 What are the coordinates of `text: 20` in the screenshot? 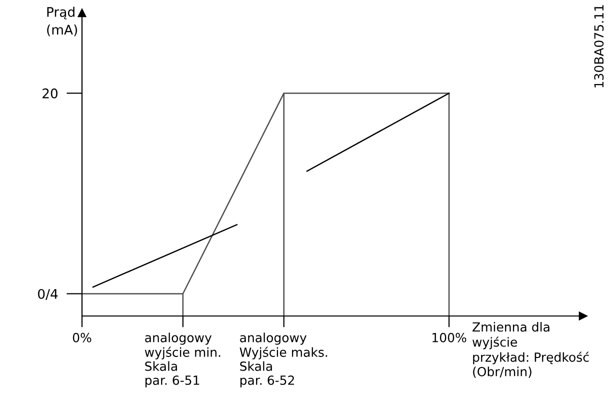 It's located at (50, 93).